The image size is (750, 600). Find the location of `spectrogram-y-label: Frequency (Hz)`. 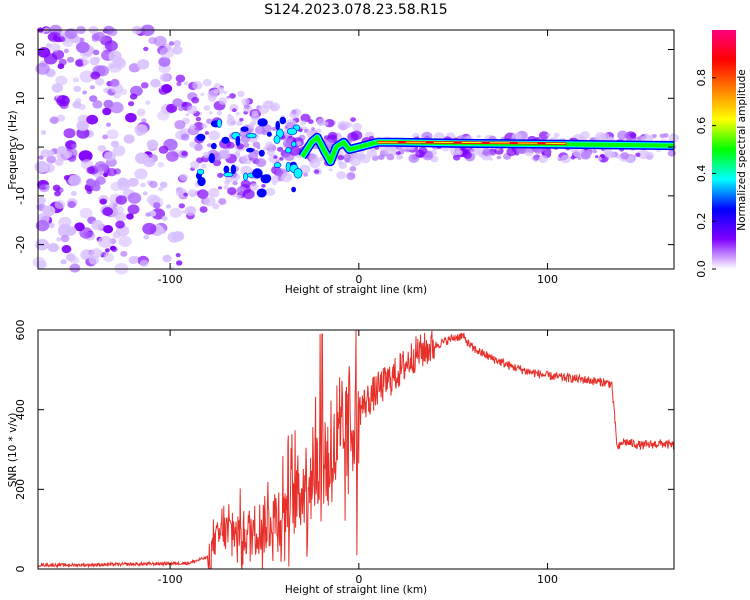

spectrogram-y-label: Frequency (Hz) is located at coordinates (13, 149).